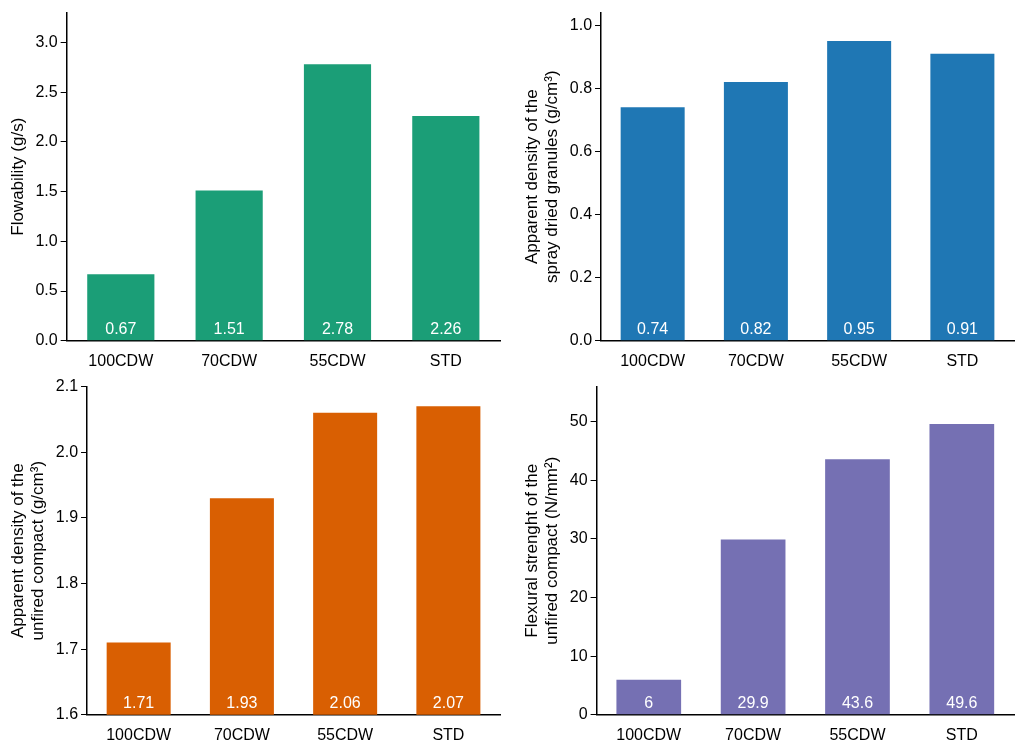 Image resolution: width=1028 pixels, height=748 pixels. What do you see at coordinates (46, 191) in the screenshot?
I see `y-tick-label: 1.5` at bounding box center [46, 191].